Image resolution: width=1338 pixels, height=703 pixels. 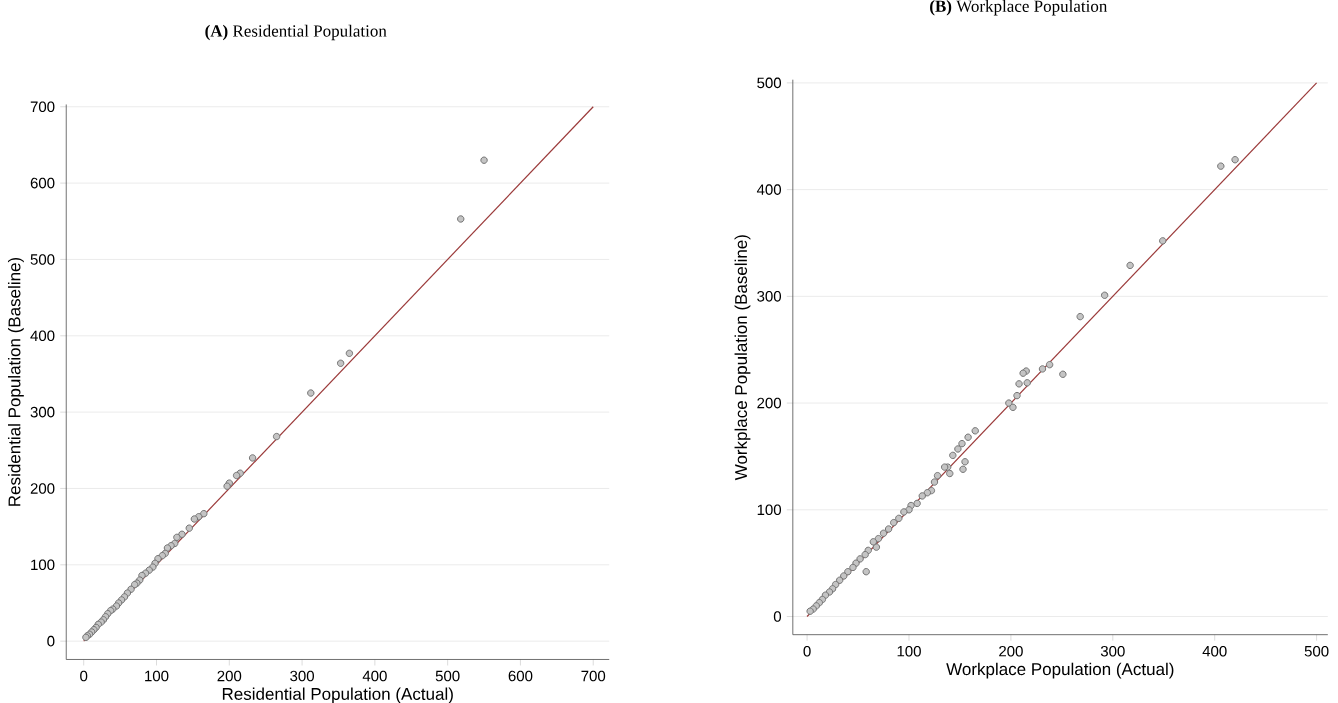 I want to click on x-axis-title: Workplace Population (Actual), so click(x=1060, y=670).